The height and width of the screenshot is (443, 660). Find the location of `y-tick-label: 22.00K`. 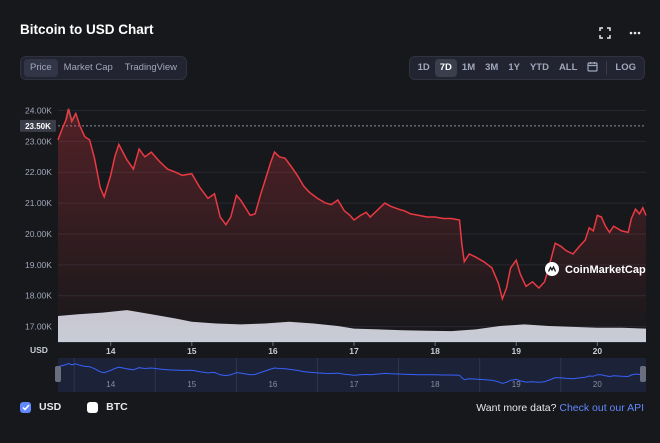

y-tick-label: 22.00K is located at coordinates (38, 172).